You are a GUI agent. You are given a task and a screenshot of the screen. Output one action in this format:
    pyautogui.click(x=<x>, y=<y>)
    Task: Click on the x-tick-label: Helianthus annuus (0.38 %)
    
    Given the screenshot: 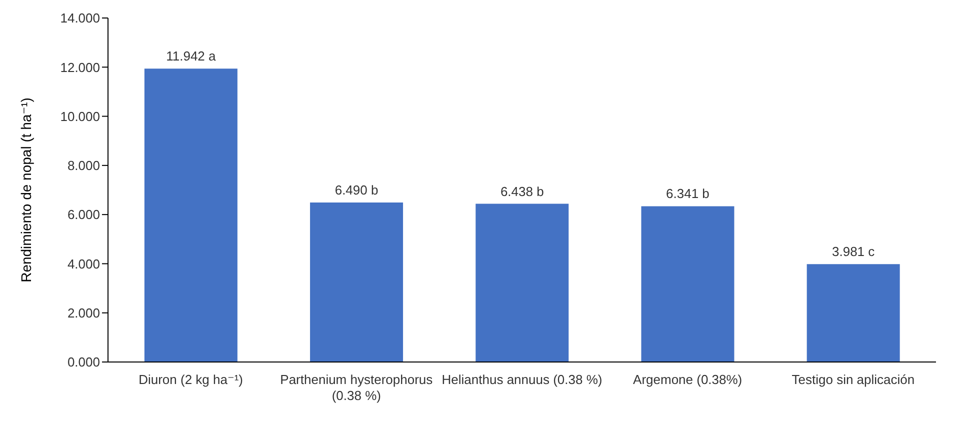 What is the action you would take?
    pyautogui.click(x=522, y=379)
    